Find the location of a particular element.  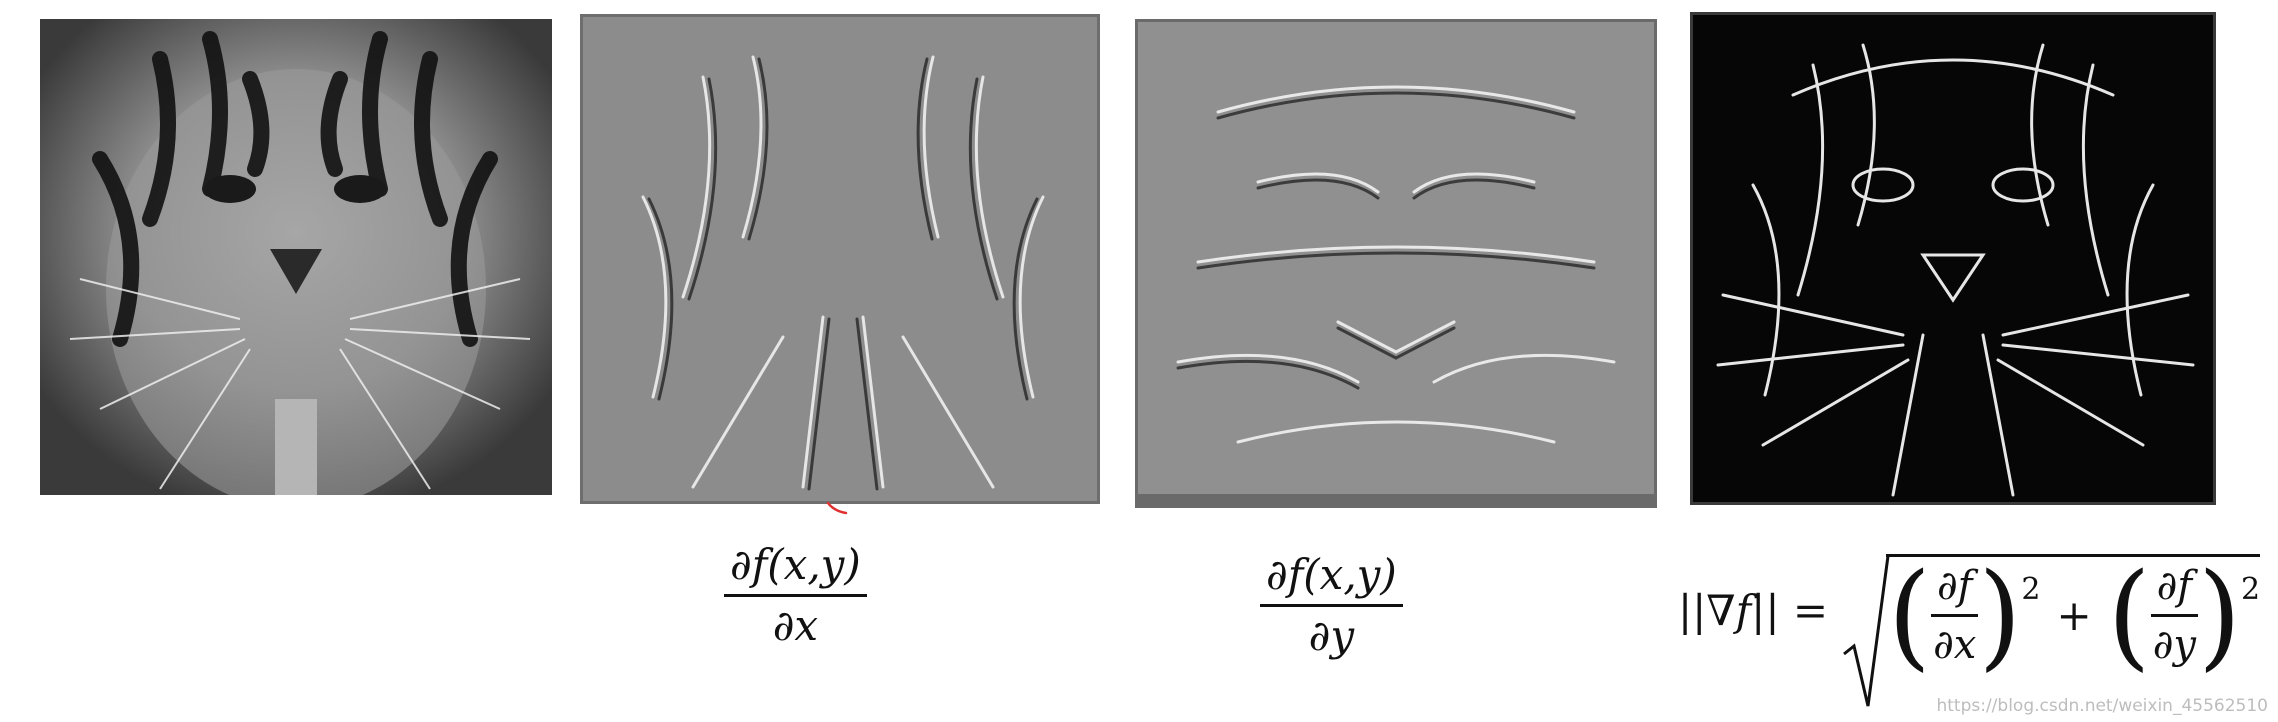

term2-fraction: ∂f ∂y is located at coordinates (2174, 615).